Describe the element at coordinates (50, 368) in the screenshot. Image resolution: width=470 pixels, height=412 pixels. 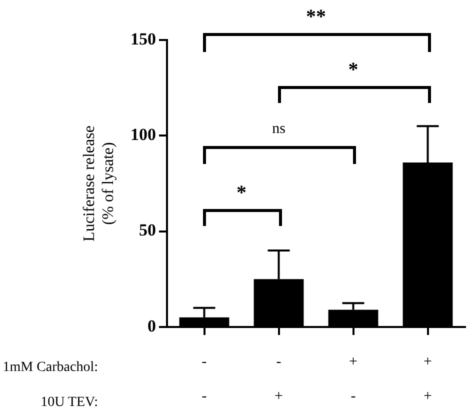
I see `text: 1mM Carbachol:` at that location.